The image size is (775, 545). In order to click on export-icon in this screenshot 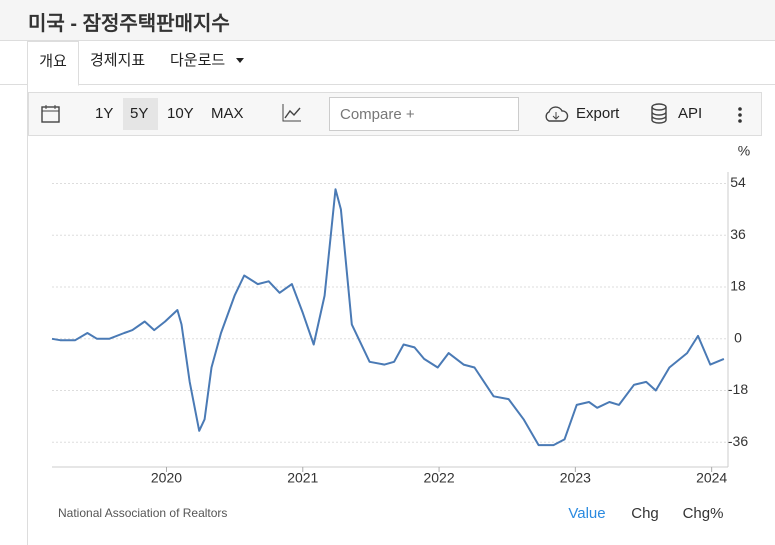, I will do `click(556, 114)`.